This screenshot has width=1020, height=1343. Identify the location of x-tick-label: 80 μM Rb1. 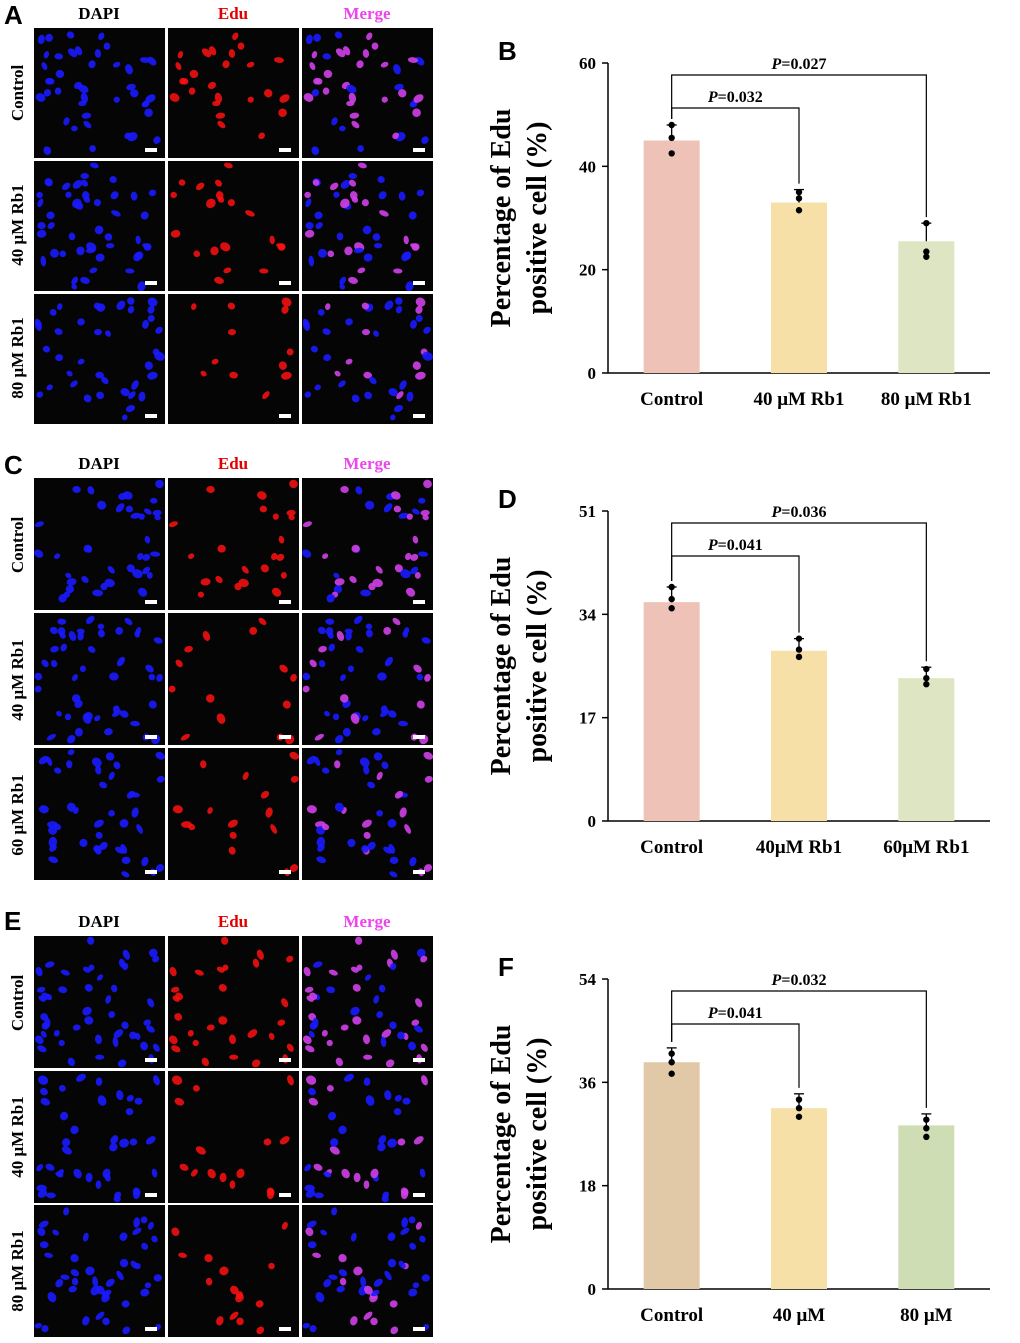
(926, 399).